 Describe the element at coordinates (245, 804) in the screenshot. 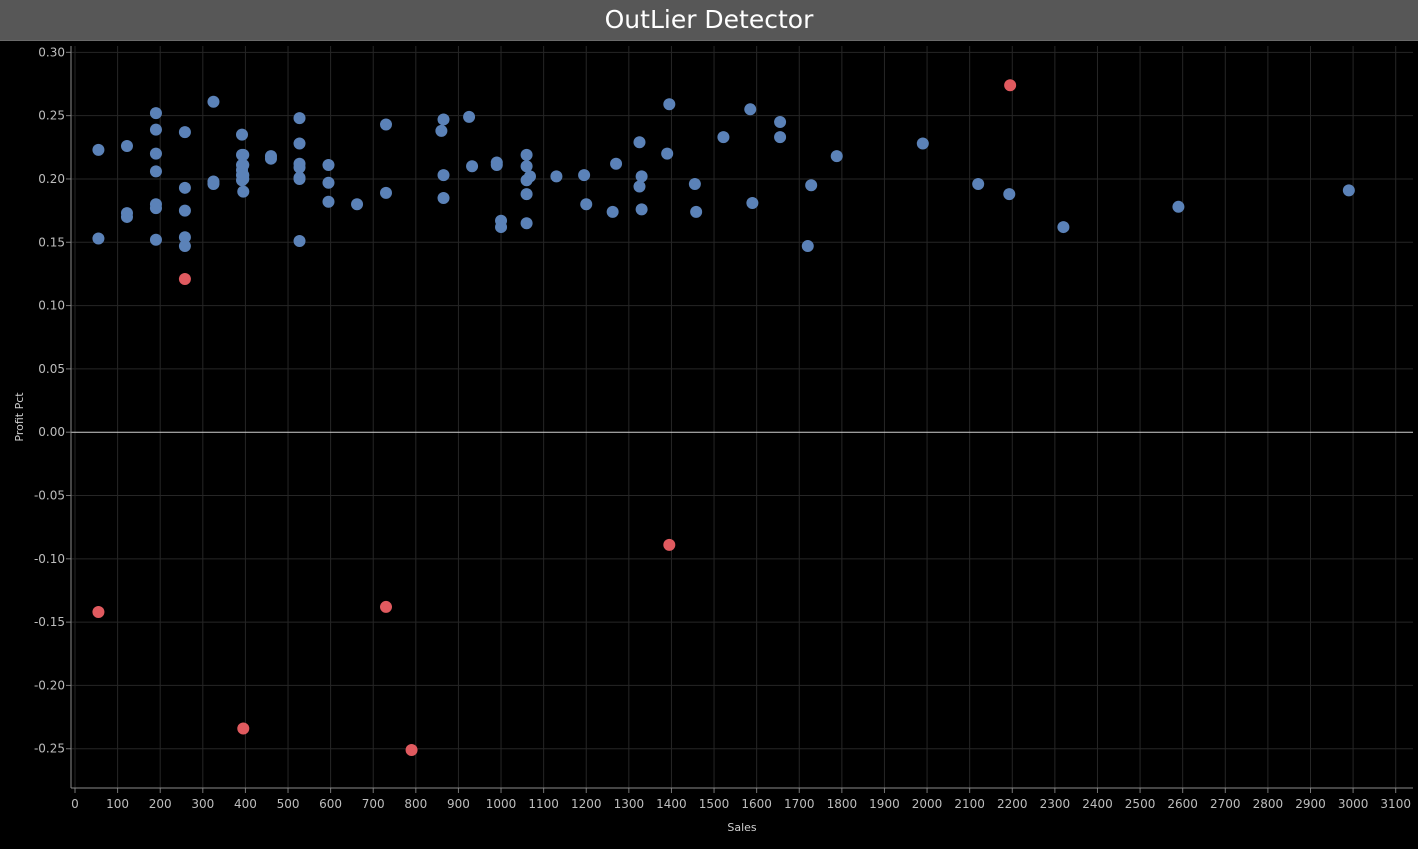

I see `x-tick-label: 400` at that location.